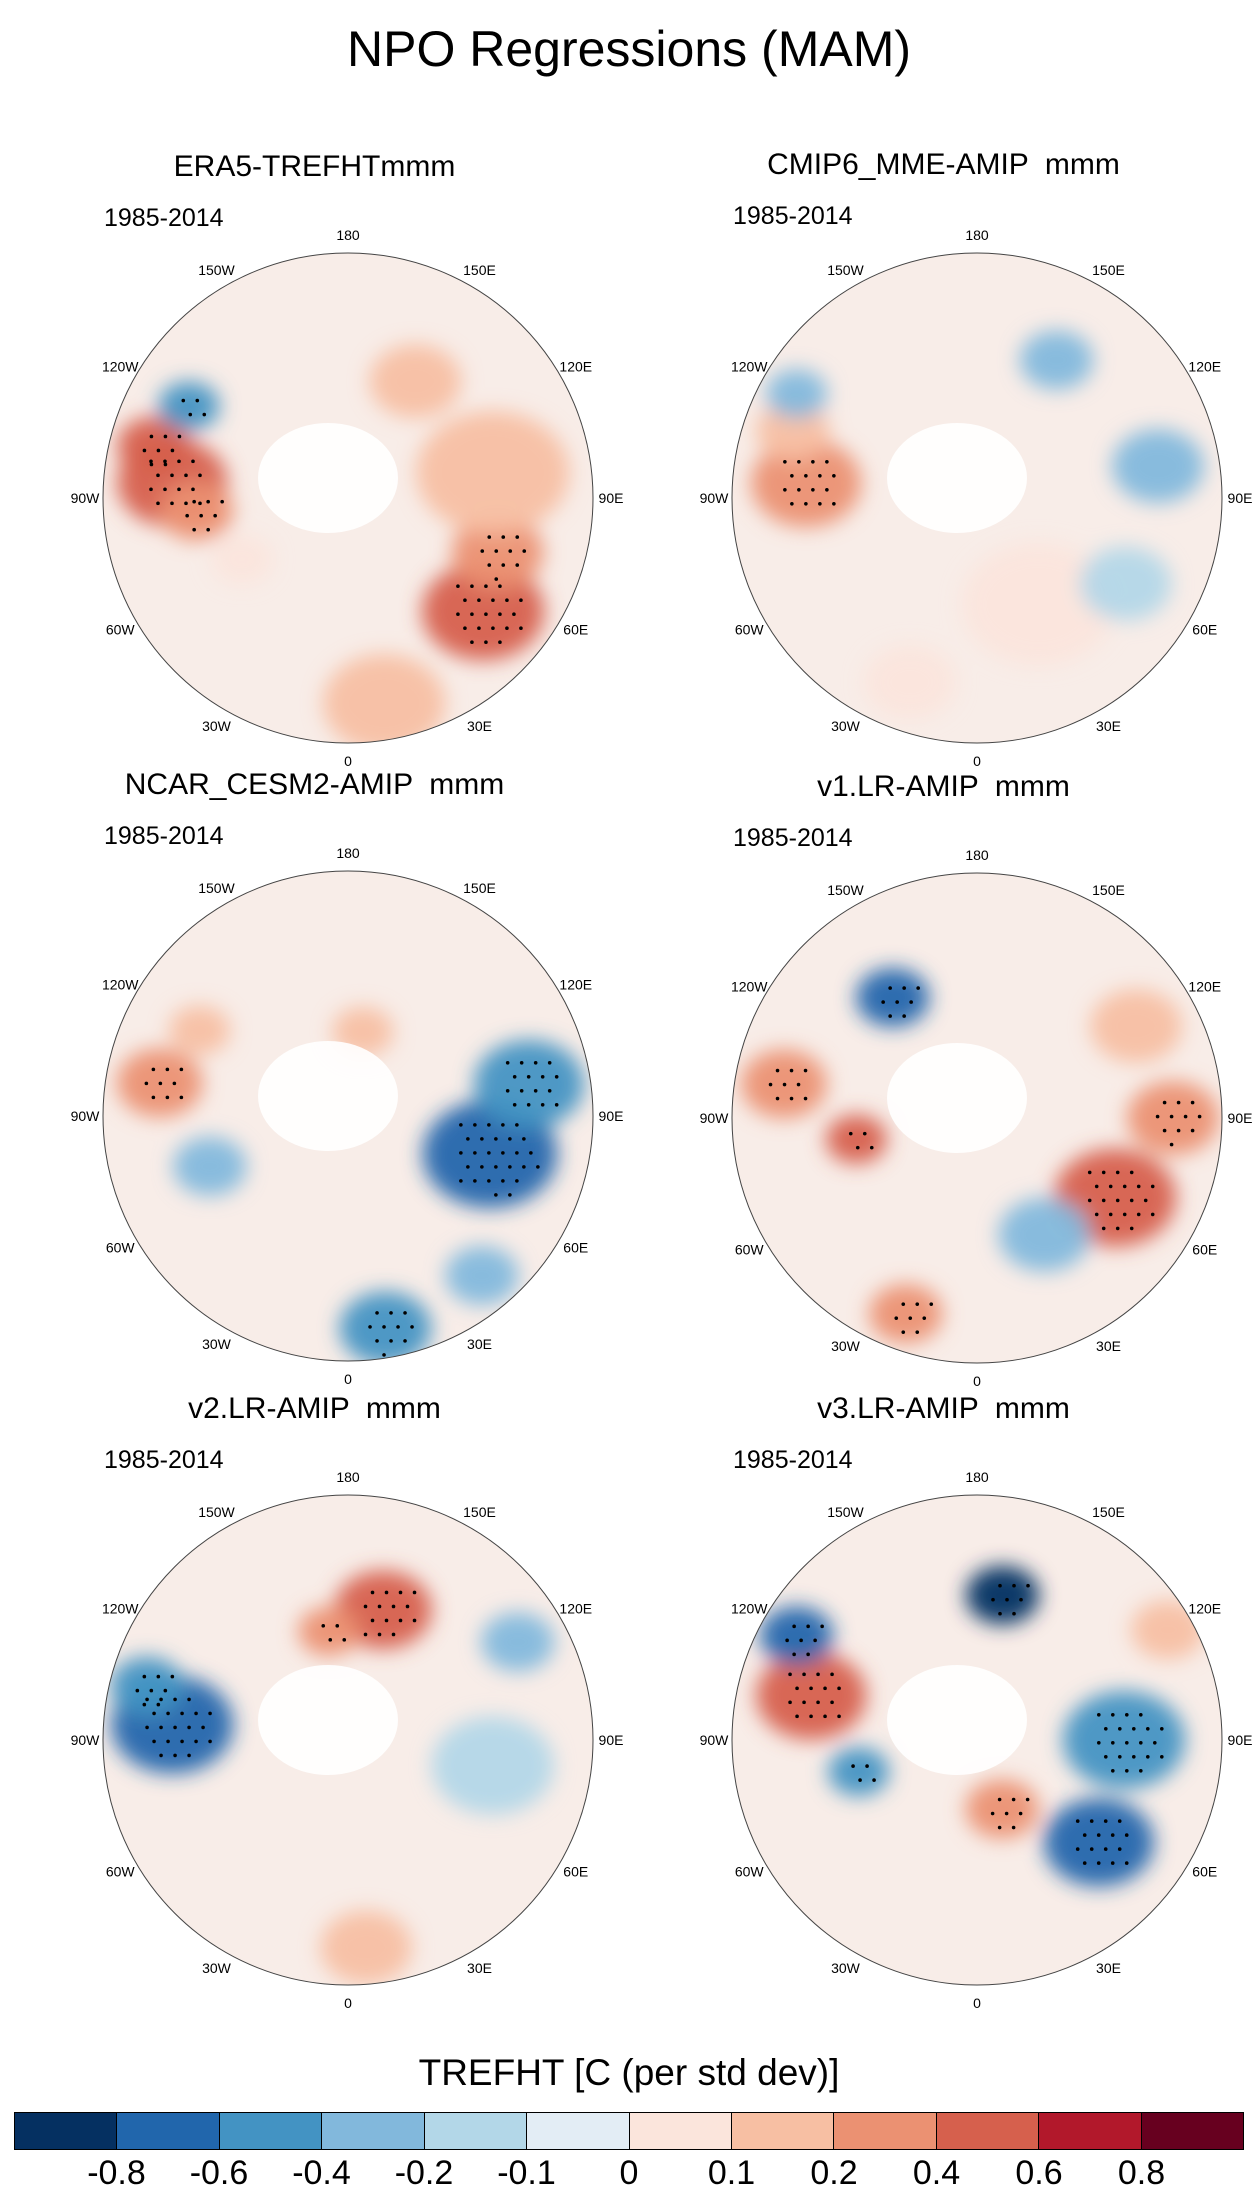 Image resolution: width=1258 pixels, height=2212 pixels. Describe the element at coordinates (321, 2173) in the screenshot. I see `colorbar-tick-label: -0.4` at that location.